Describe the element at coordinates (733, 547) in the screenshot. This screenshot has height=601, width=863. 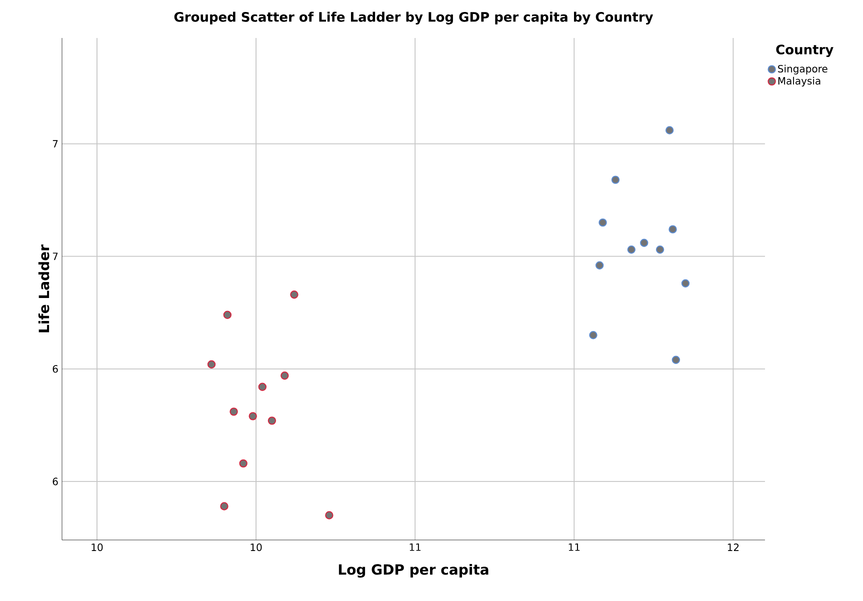
I see `x-tick-label: 12` at that location.